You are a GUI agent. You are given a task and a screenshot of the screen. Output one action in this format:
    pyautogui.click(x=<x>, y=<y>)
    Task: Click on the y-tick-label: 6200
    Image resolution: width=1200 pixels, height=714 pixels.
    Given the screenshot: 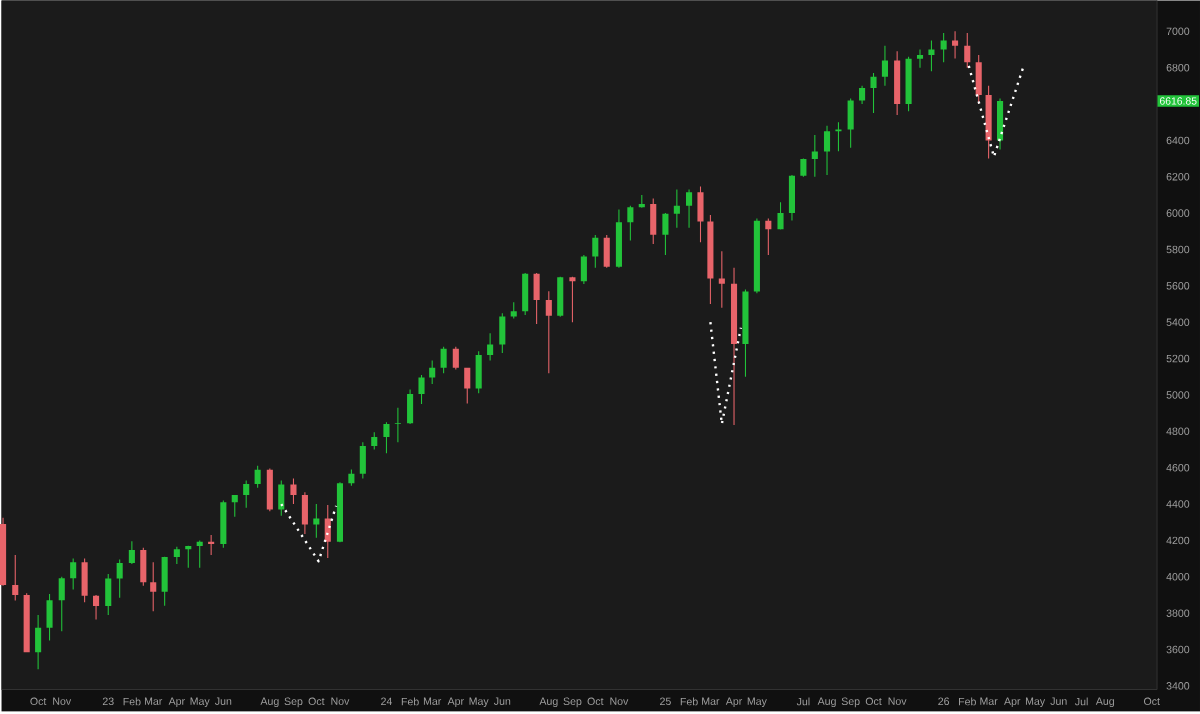 What is the action you would take?
    pyautogui.click(x=1178, y=177)
    